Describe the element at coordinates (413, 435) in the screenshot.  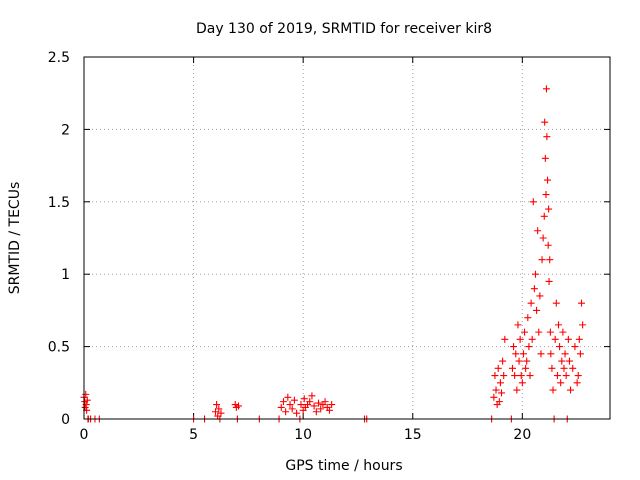
I see `x-tick-label: 15` at that location.